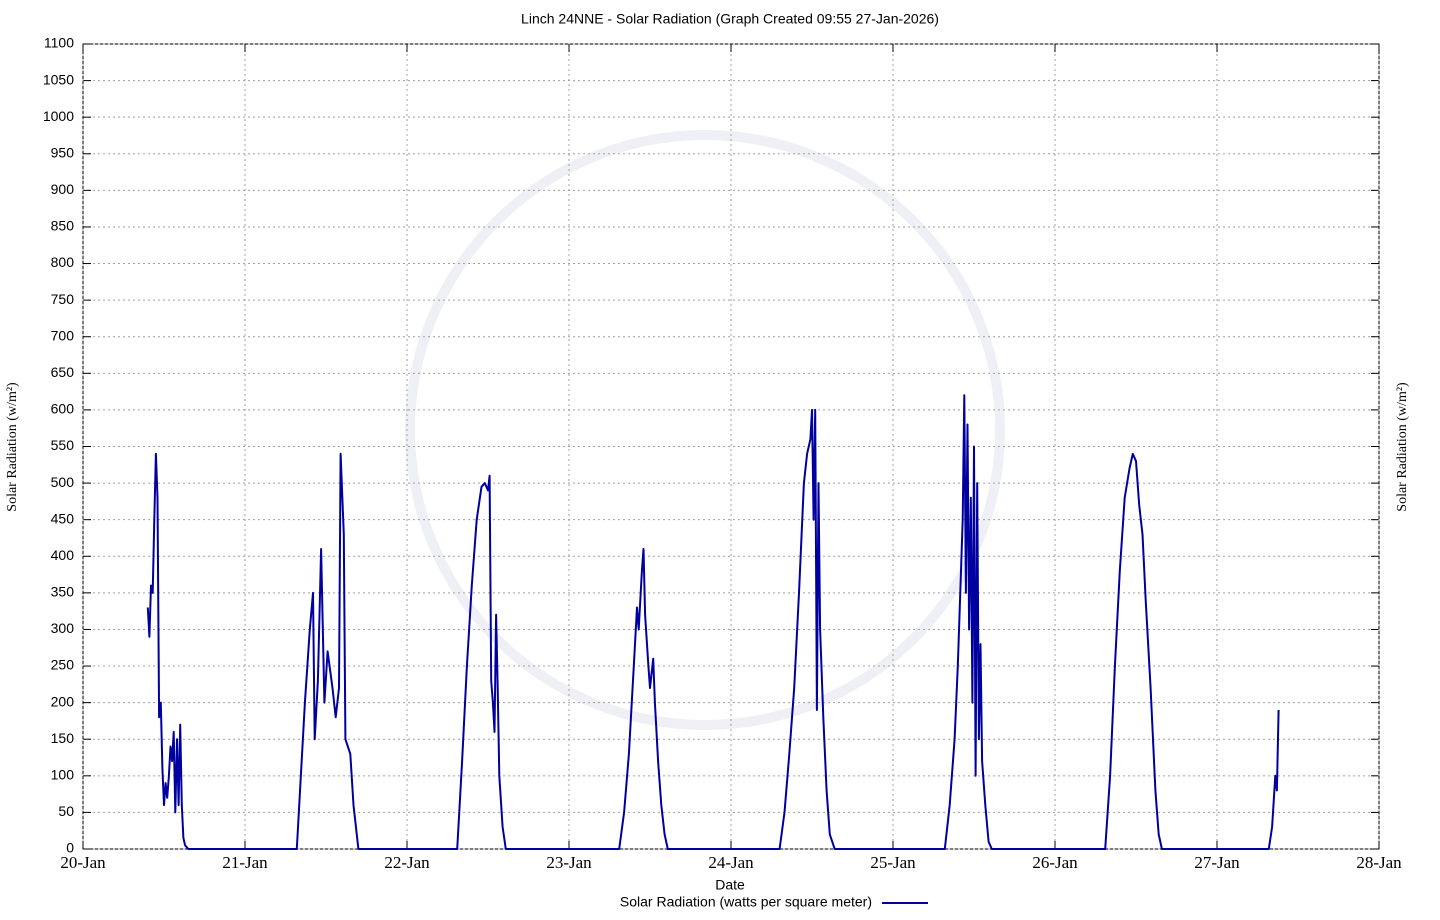 The width and height of the screenshot is (1440, 920). What do you see at coordinates (63, 482) in the screenshot?
I see `y-tick-label: 500` at bounding box center [63, 482].